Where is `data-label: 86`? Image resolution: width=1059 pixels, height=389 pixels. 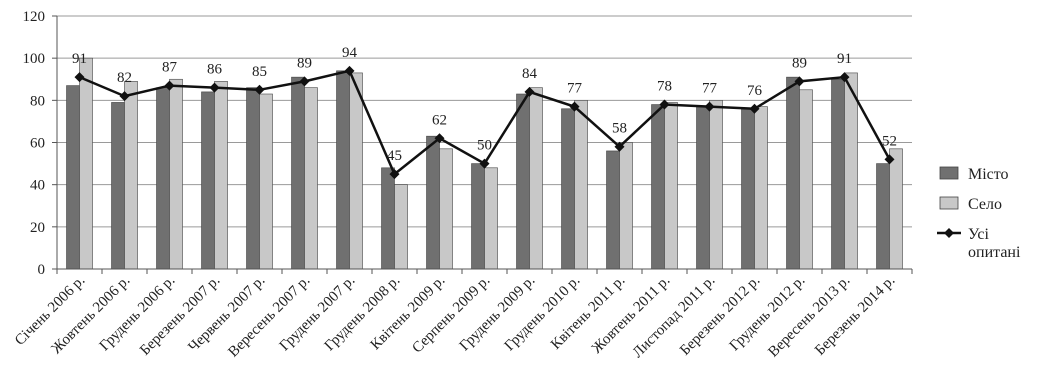 data-label: 86 is located at coordinates (215, 70).